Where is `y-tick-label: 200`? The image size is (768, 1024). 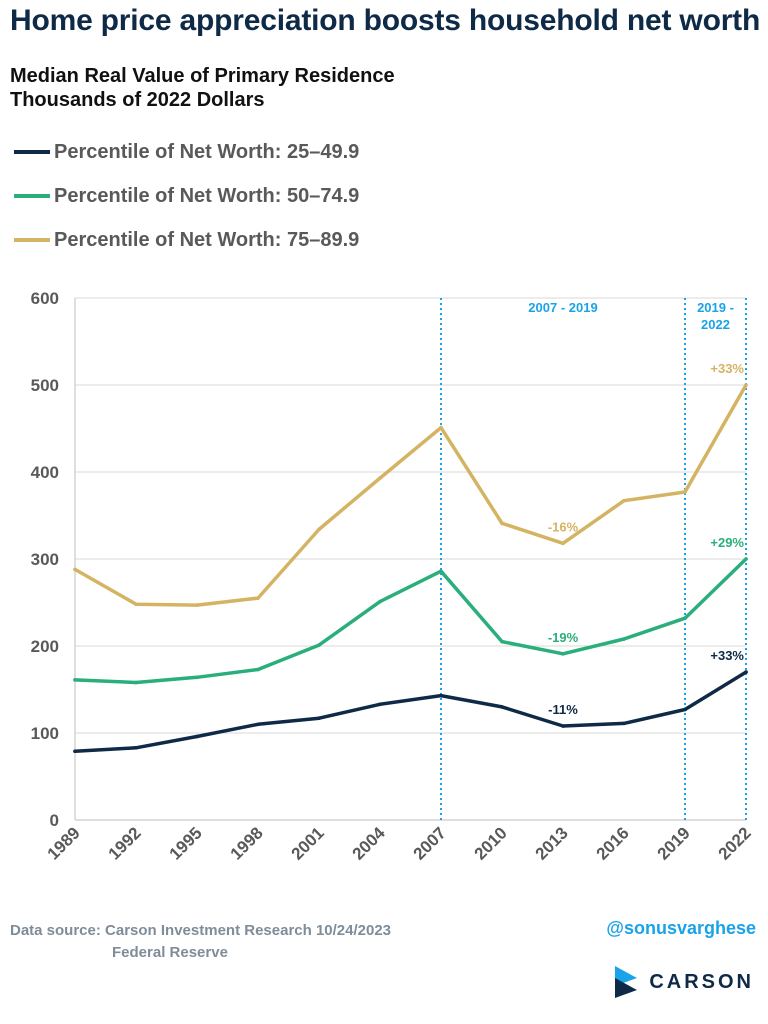
y-tick-label: 200 is located at coordinates (45, 646).